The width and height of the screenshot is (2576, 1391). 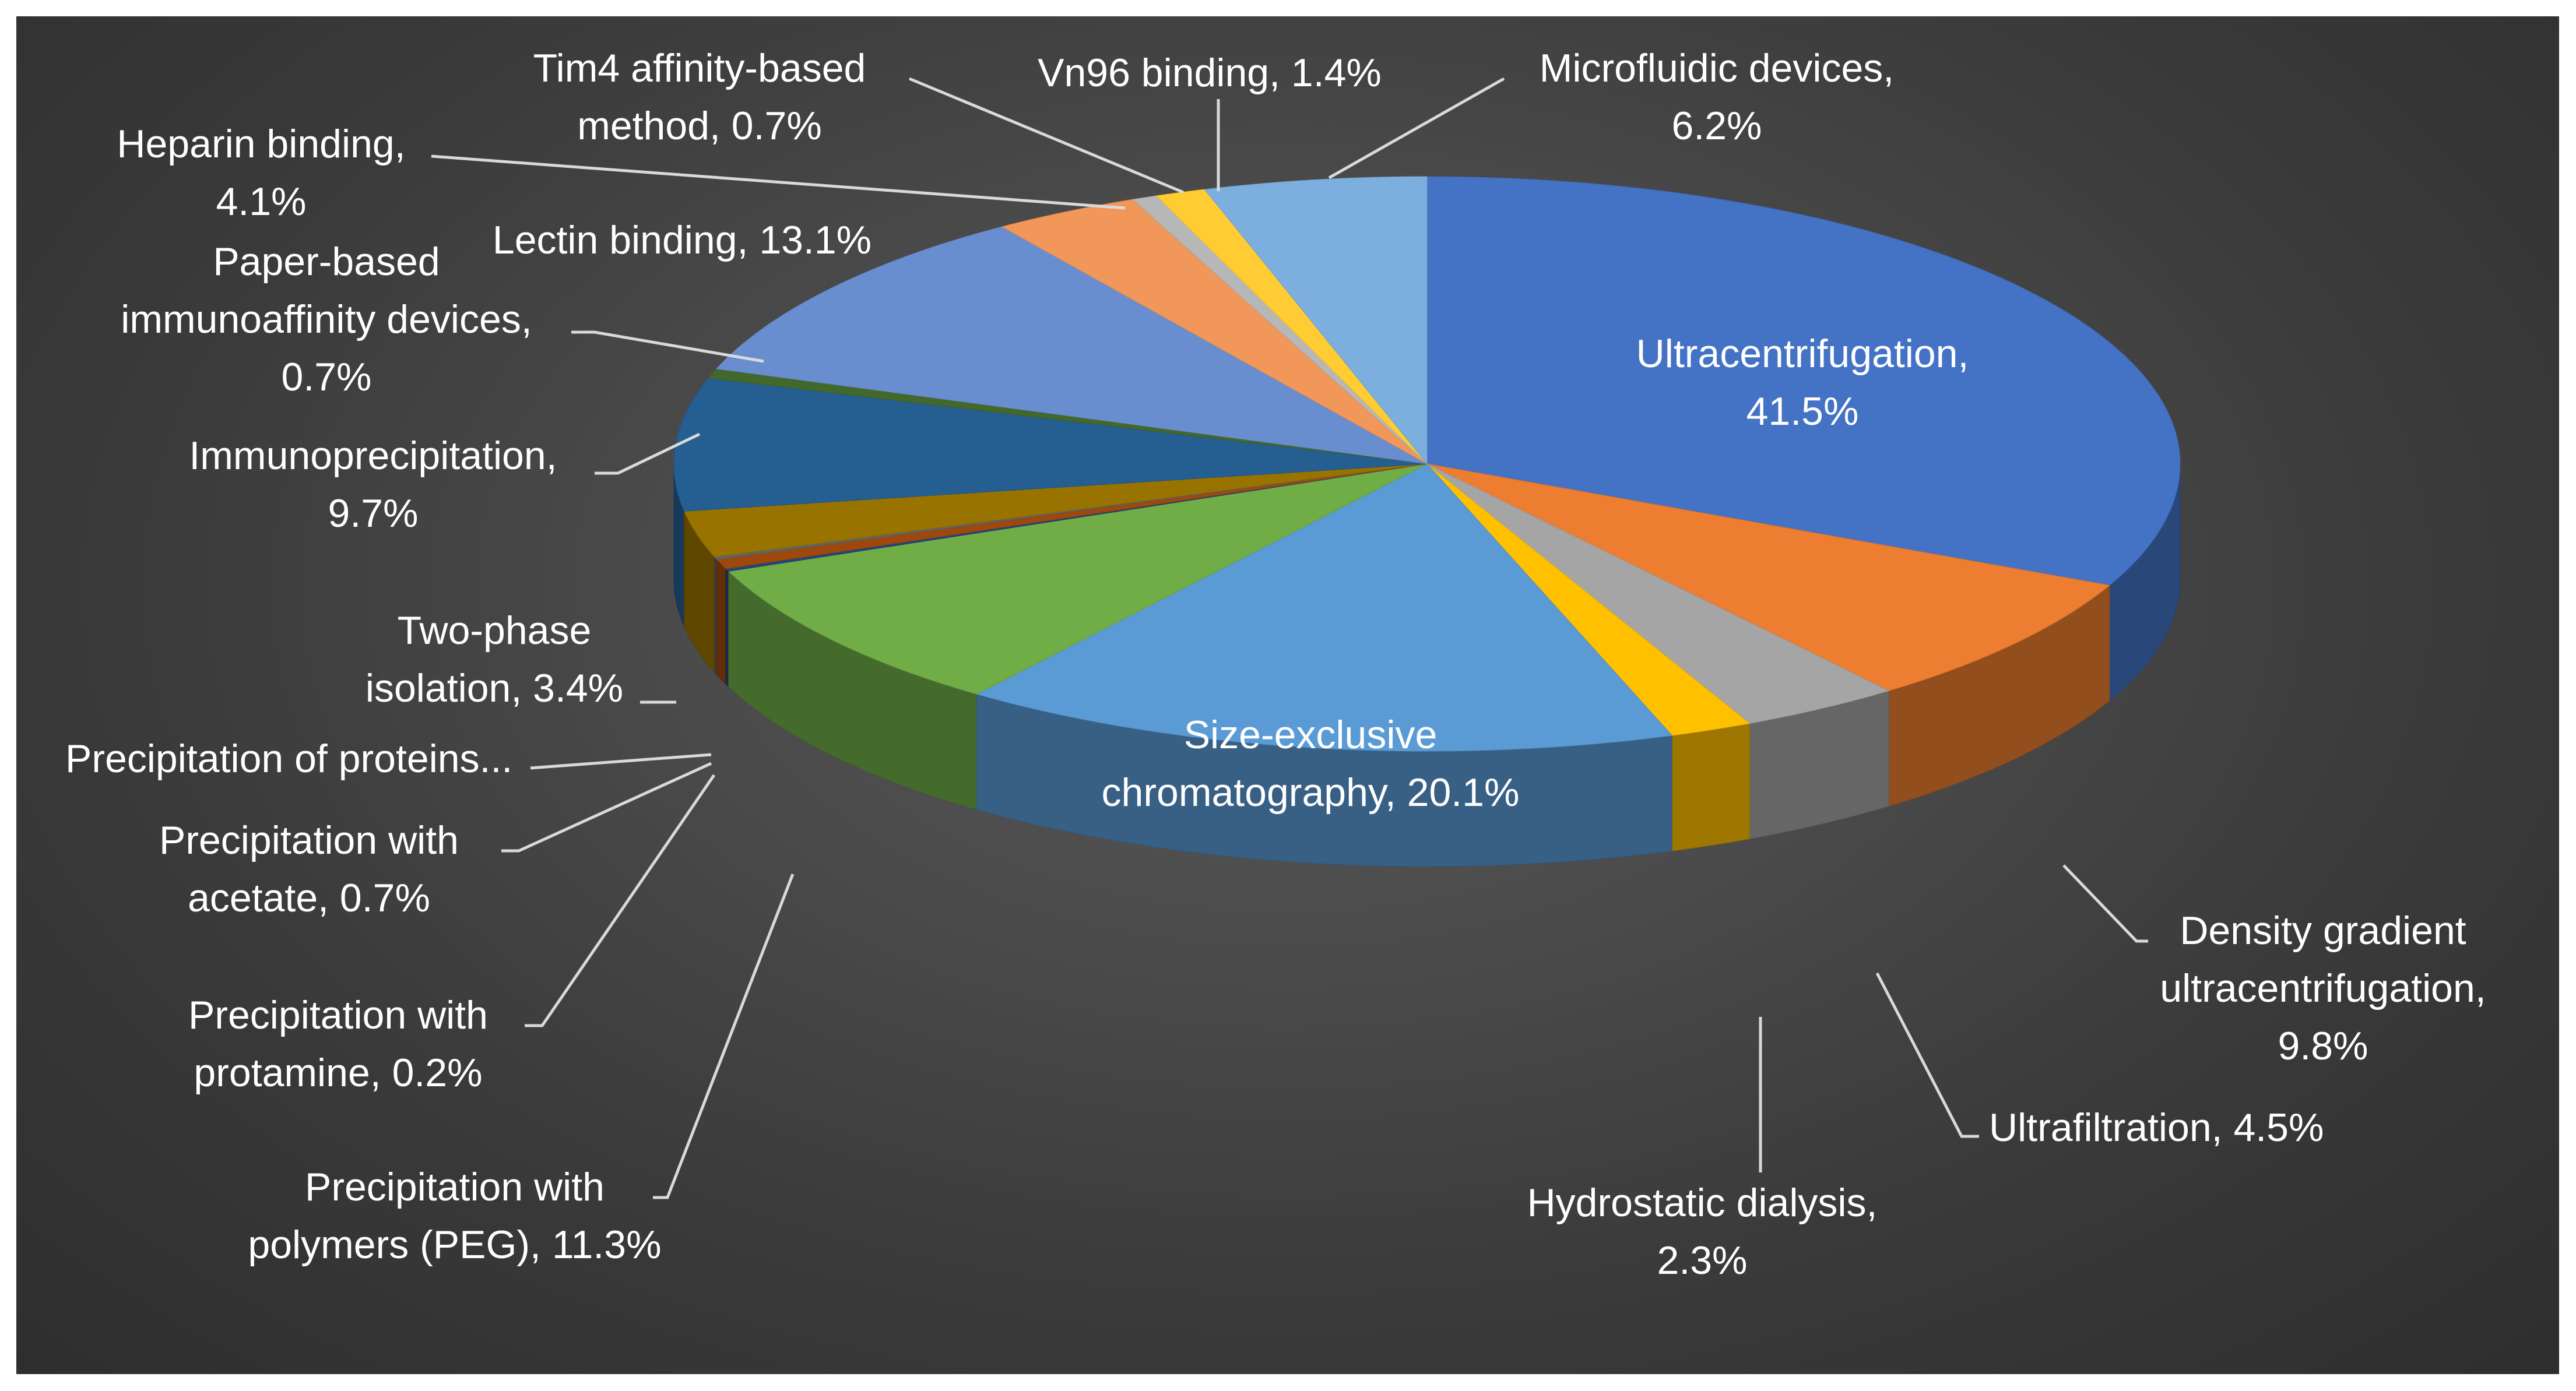 What do you see at coordinates (699, 126) in the screenshot?
I see `data-label-line: method, 0.7%` at bounding box center [699, 126].